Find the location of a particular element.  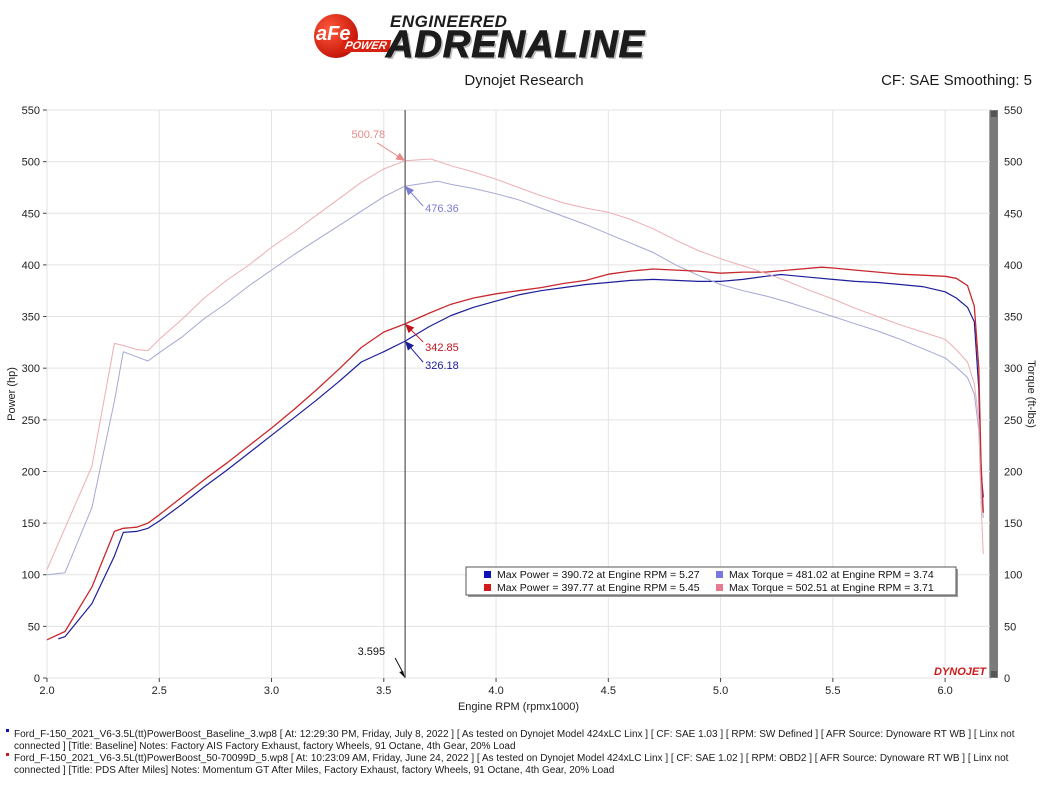

y-tick-label-right: 450 is located at coordinates (1013, 214).